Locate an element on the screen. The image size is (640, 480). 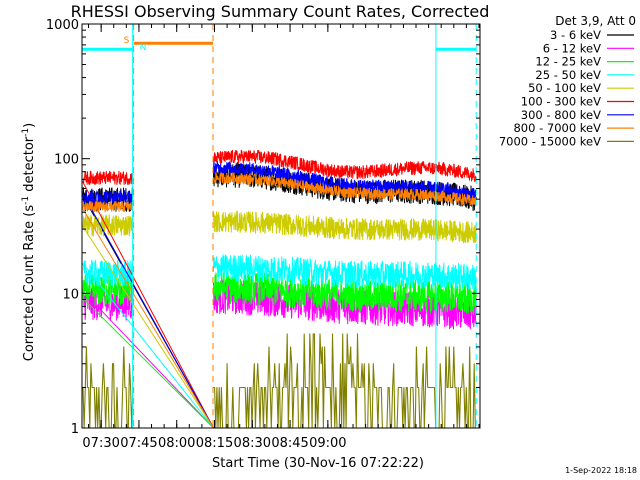
x-tick-label: 08:15 is located at coordinates (214, 443).